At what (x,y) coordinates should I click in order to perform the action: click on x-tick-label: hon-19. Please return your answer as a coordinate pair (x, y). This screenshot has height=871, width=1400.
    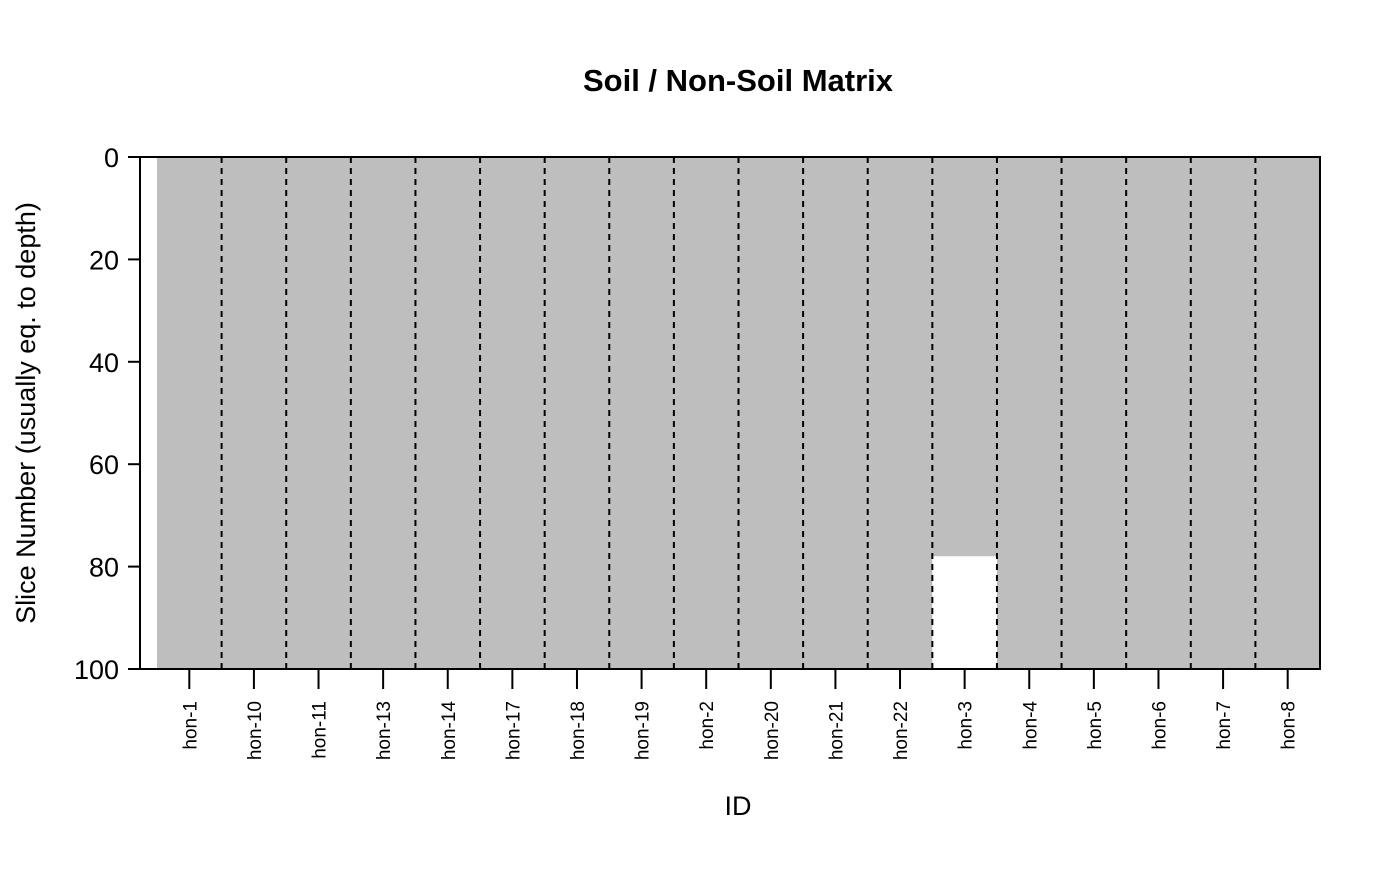
    Looking at the image, I should click on (643, 730).